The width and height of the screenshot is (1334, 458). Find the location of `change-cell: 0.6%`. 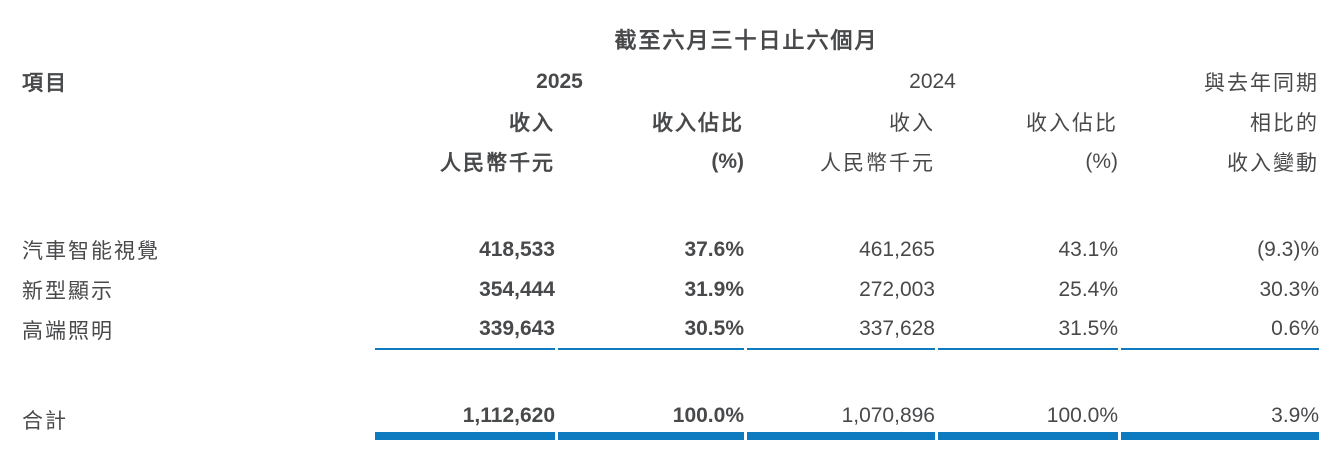

change-cell: 0.6% is located at coordinates (1220, 330).